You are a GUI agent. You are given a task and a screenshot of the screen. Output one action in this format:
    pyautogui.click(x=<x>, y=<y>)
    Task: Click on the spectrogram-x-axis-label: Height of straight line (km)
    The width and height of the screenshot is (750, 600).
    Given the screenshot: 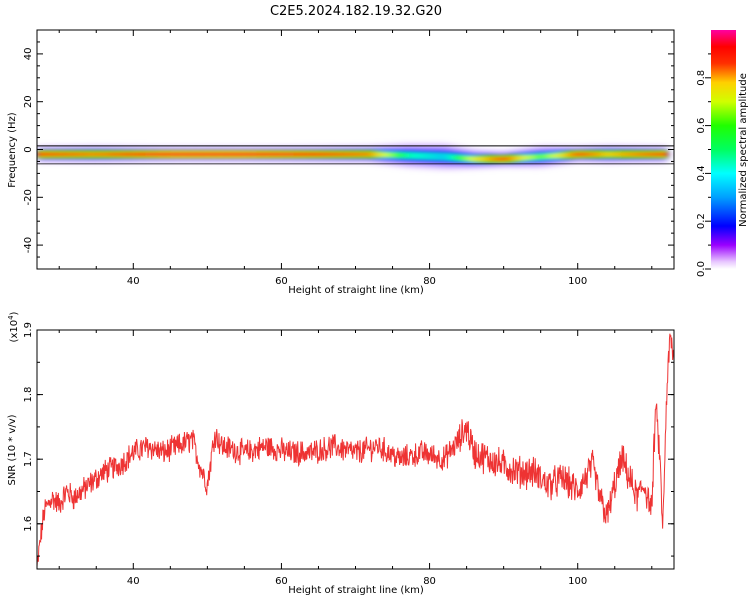 What is the action you would take?
    pyautogui.click(x=356, y=290)
    